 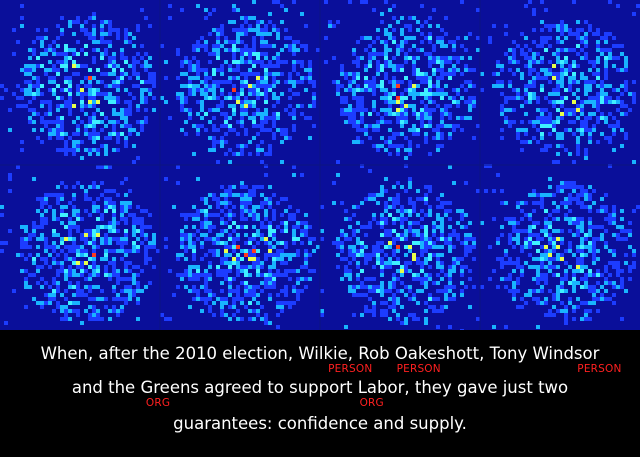 I want to click on caption-text: and the, so click(x=106, y=387).